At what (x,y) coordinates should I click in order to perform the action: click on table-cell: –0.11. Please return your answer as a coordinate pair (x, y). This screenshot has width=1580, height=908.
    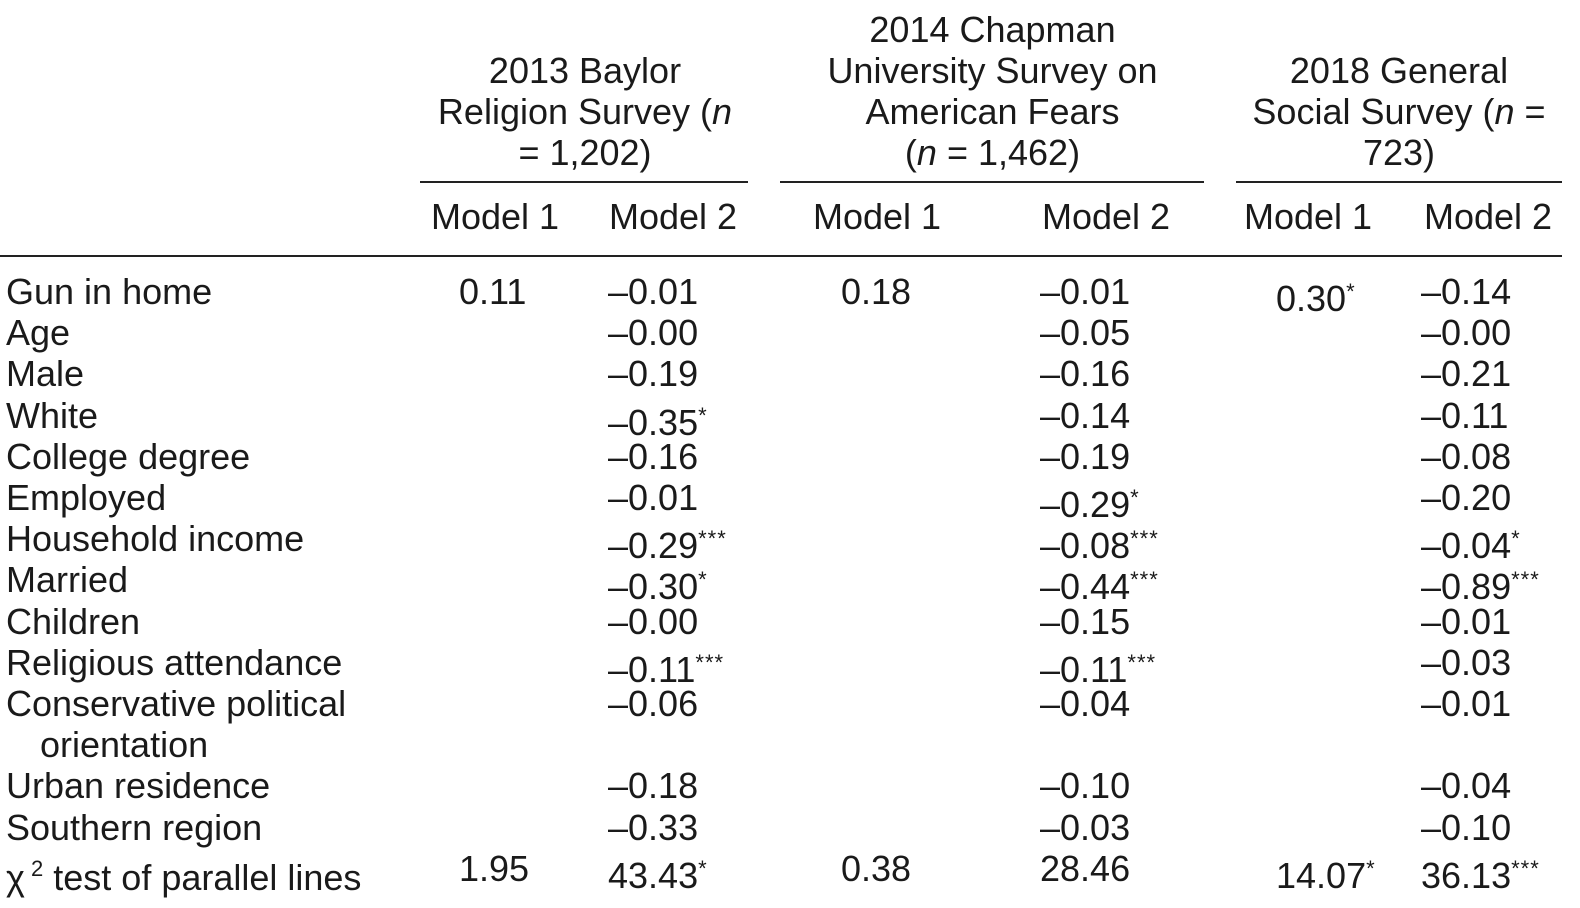
    Looking at the image, I should click on (1465, 415).